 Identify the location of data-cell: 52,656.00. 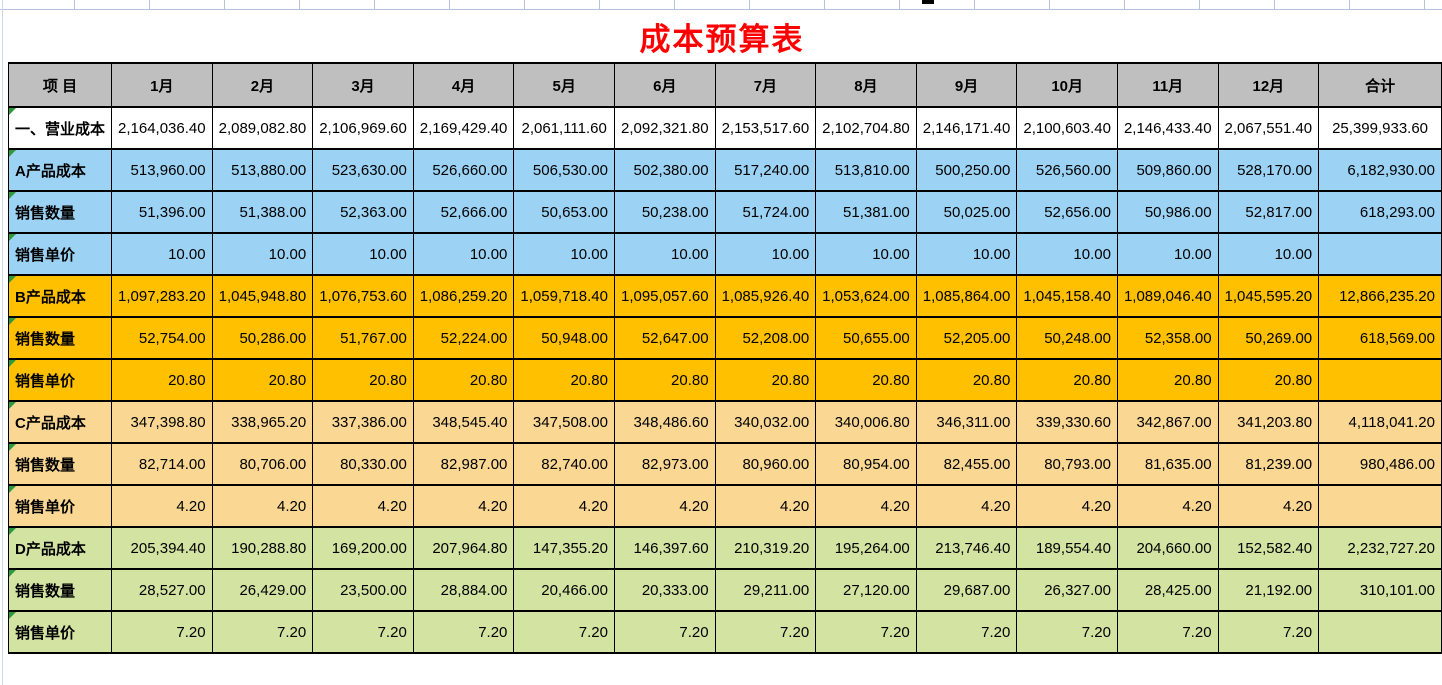
(1067, 212).